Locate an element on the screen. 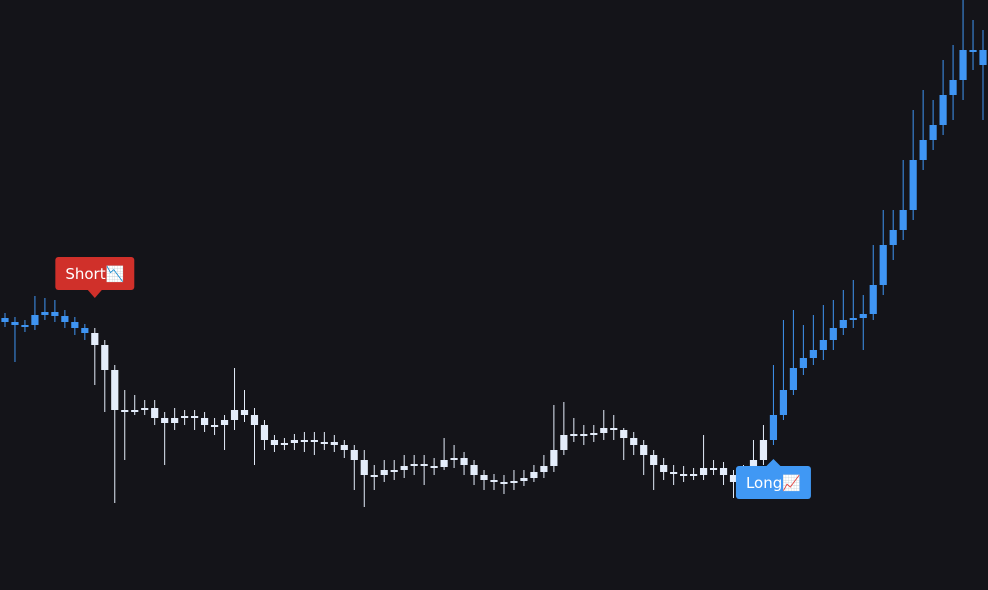  signal-text: Short📉 is located at coordinates (94, 274).